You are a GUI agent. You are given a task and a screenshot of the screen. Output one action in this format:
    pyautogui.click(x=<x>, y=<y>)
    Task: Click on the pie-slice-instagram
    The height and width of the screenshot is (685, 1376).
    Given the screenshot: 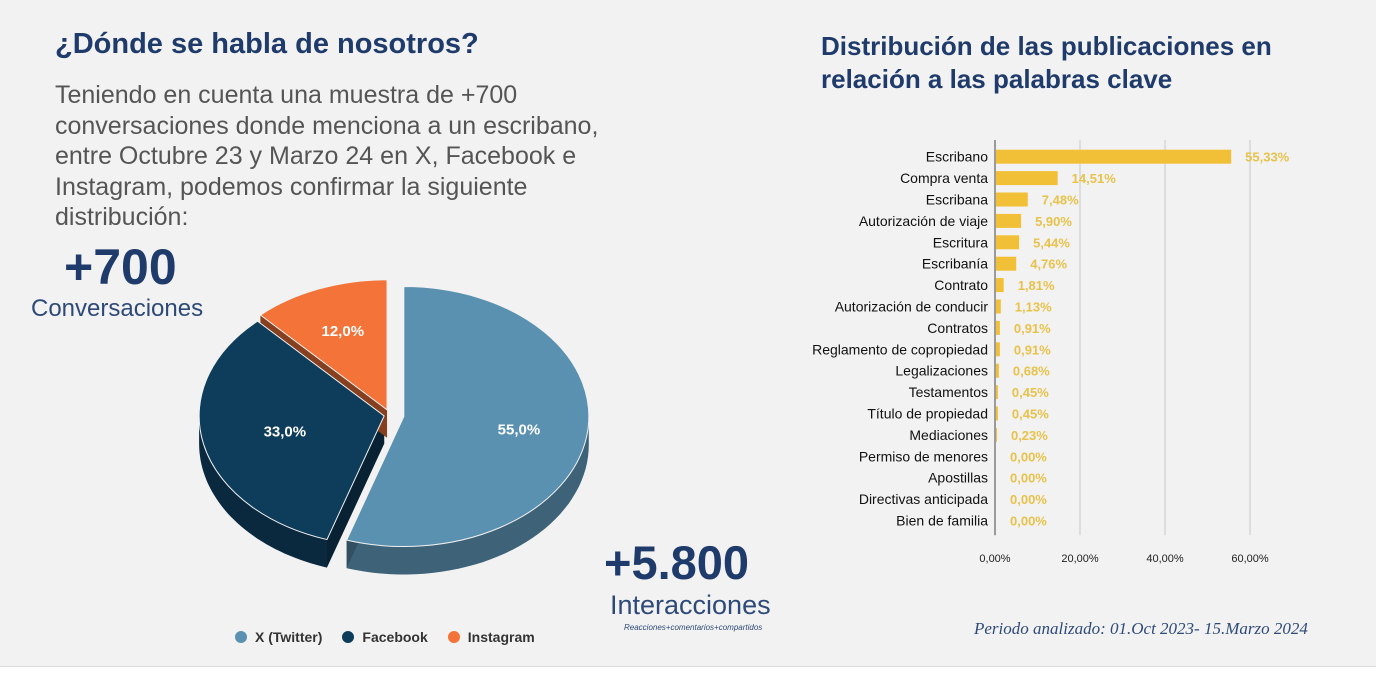 What is the action you would take?
    pyautogui.click(x=323, y=345)
    